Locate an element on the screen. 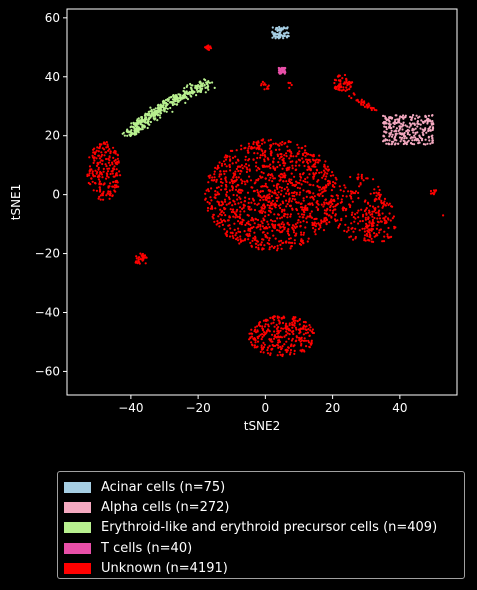 Image resolution: width=477 pixels, height=590 pixels. y-tick-label: −40 is located at coordinates (47, 312).